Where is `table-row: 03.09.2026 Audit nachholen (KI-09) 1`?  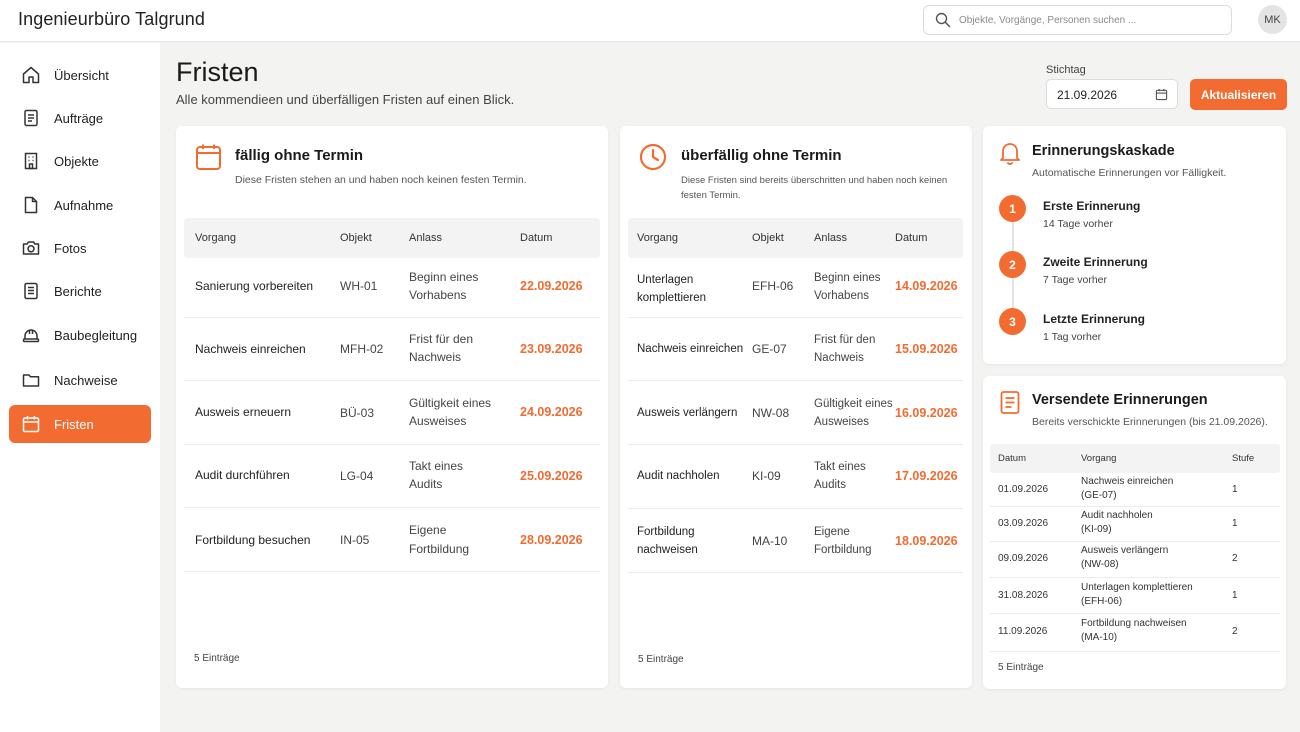 table-row: 03.09.2026 Audit nachholen (KI-09) 1 is located at coordinates (1135, 524).